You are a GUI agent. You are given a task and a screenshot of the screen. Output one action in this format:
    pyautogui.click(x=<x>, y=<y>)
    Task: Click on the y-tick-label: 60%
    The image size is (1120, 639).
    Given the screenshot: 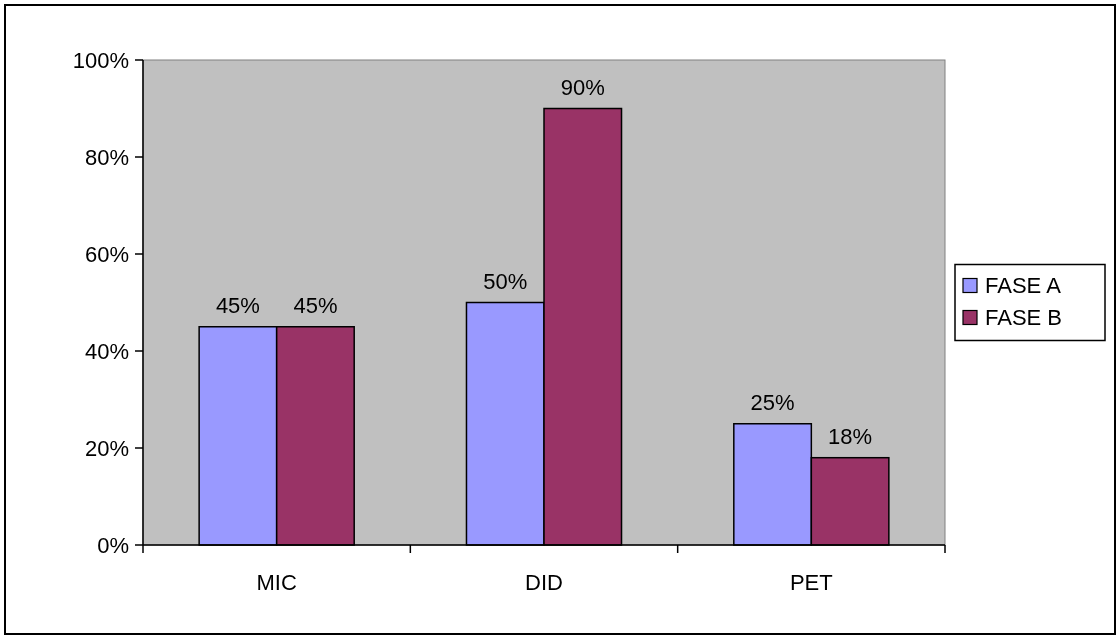 What is the action you would take?
    pyautogui.click(x=106, y=254)
    